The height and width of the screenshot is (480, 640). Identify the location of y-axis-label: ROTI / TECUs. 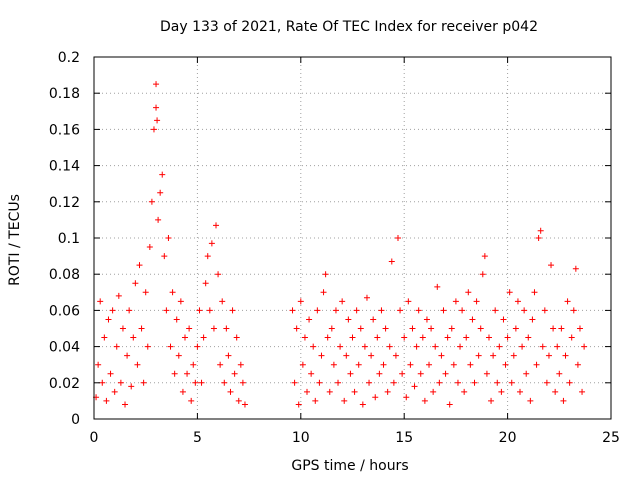
(15, 240).